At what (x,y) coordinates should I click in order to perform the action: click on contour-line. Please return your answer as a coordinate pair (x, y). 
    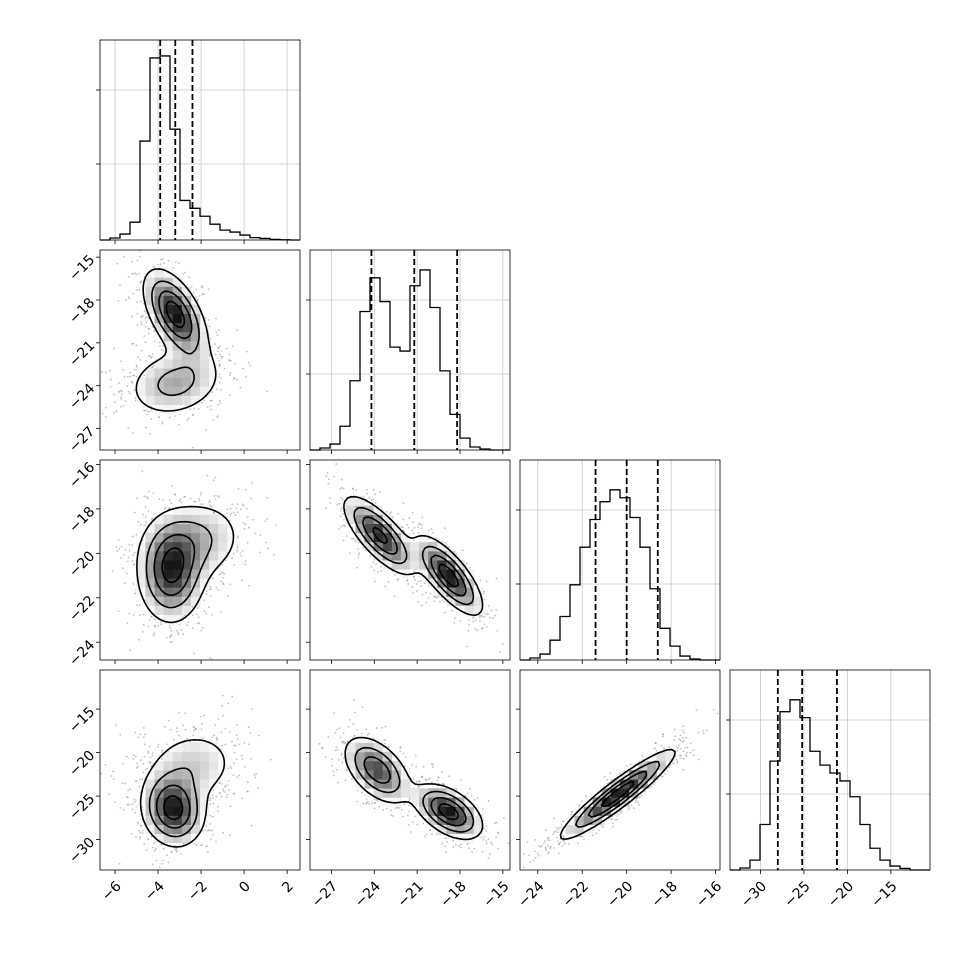
    Looking at the image, I should click on (174, 564).